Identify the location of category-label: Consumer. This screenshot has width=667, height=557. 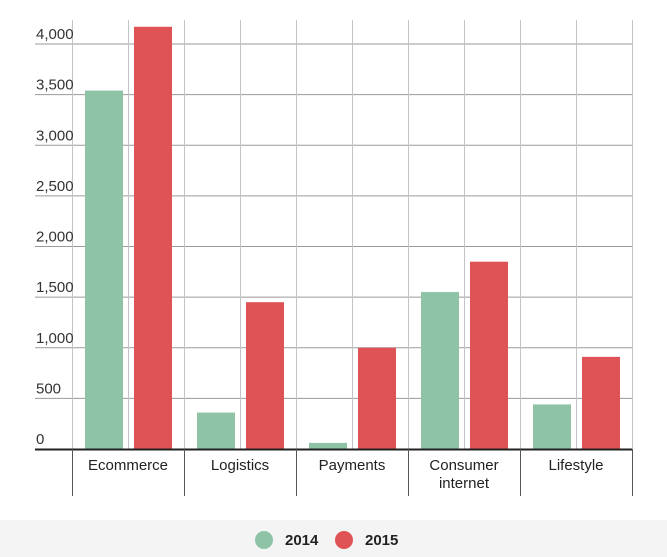
(463, 465).